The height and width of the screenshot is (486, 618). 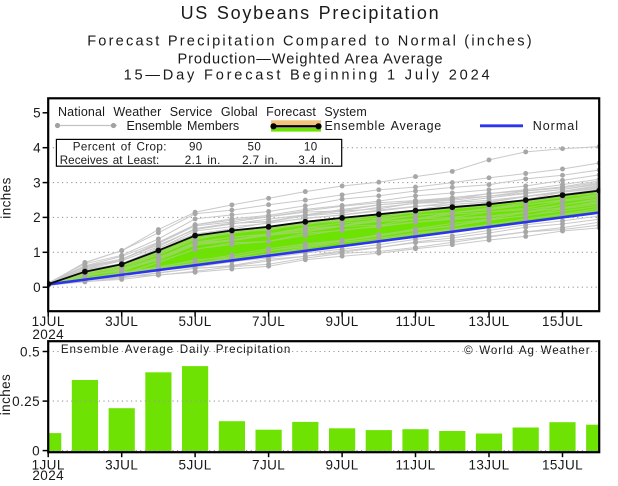 I want to click on svg-text: 3, so click(x=37, y=182).